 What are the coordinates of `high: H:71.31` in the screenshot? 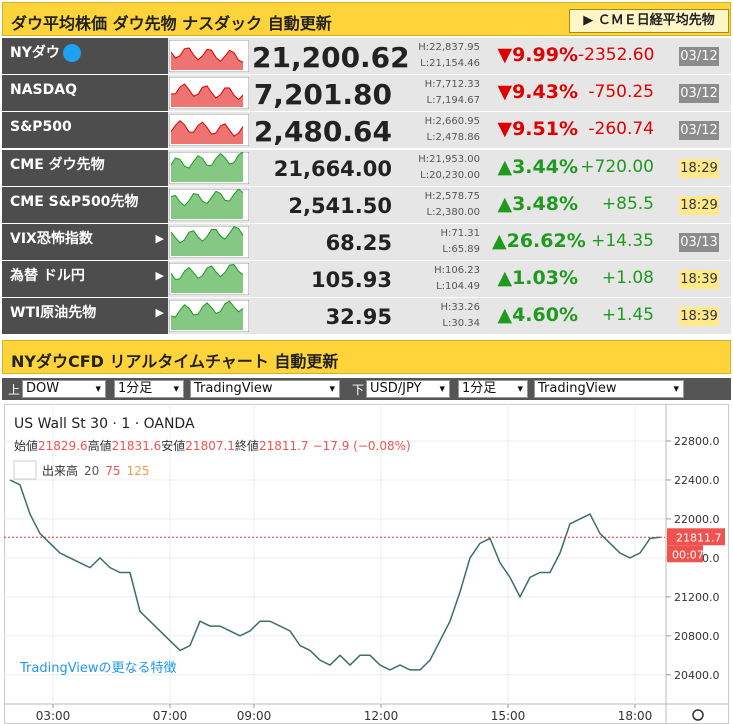 It's located at (460, 233).